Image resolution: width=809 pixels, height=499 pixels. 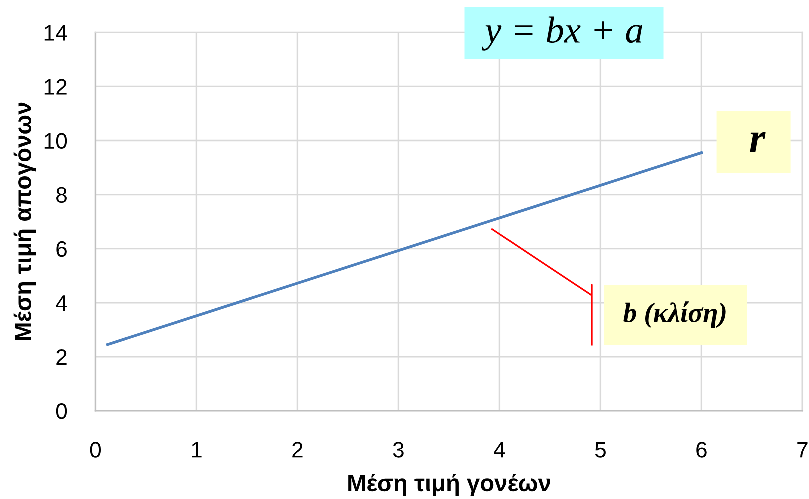 I want to click on annotation: y = bx + a, so click(x=562, y=33).